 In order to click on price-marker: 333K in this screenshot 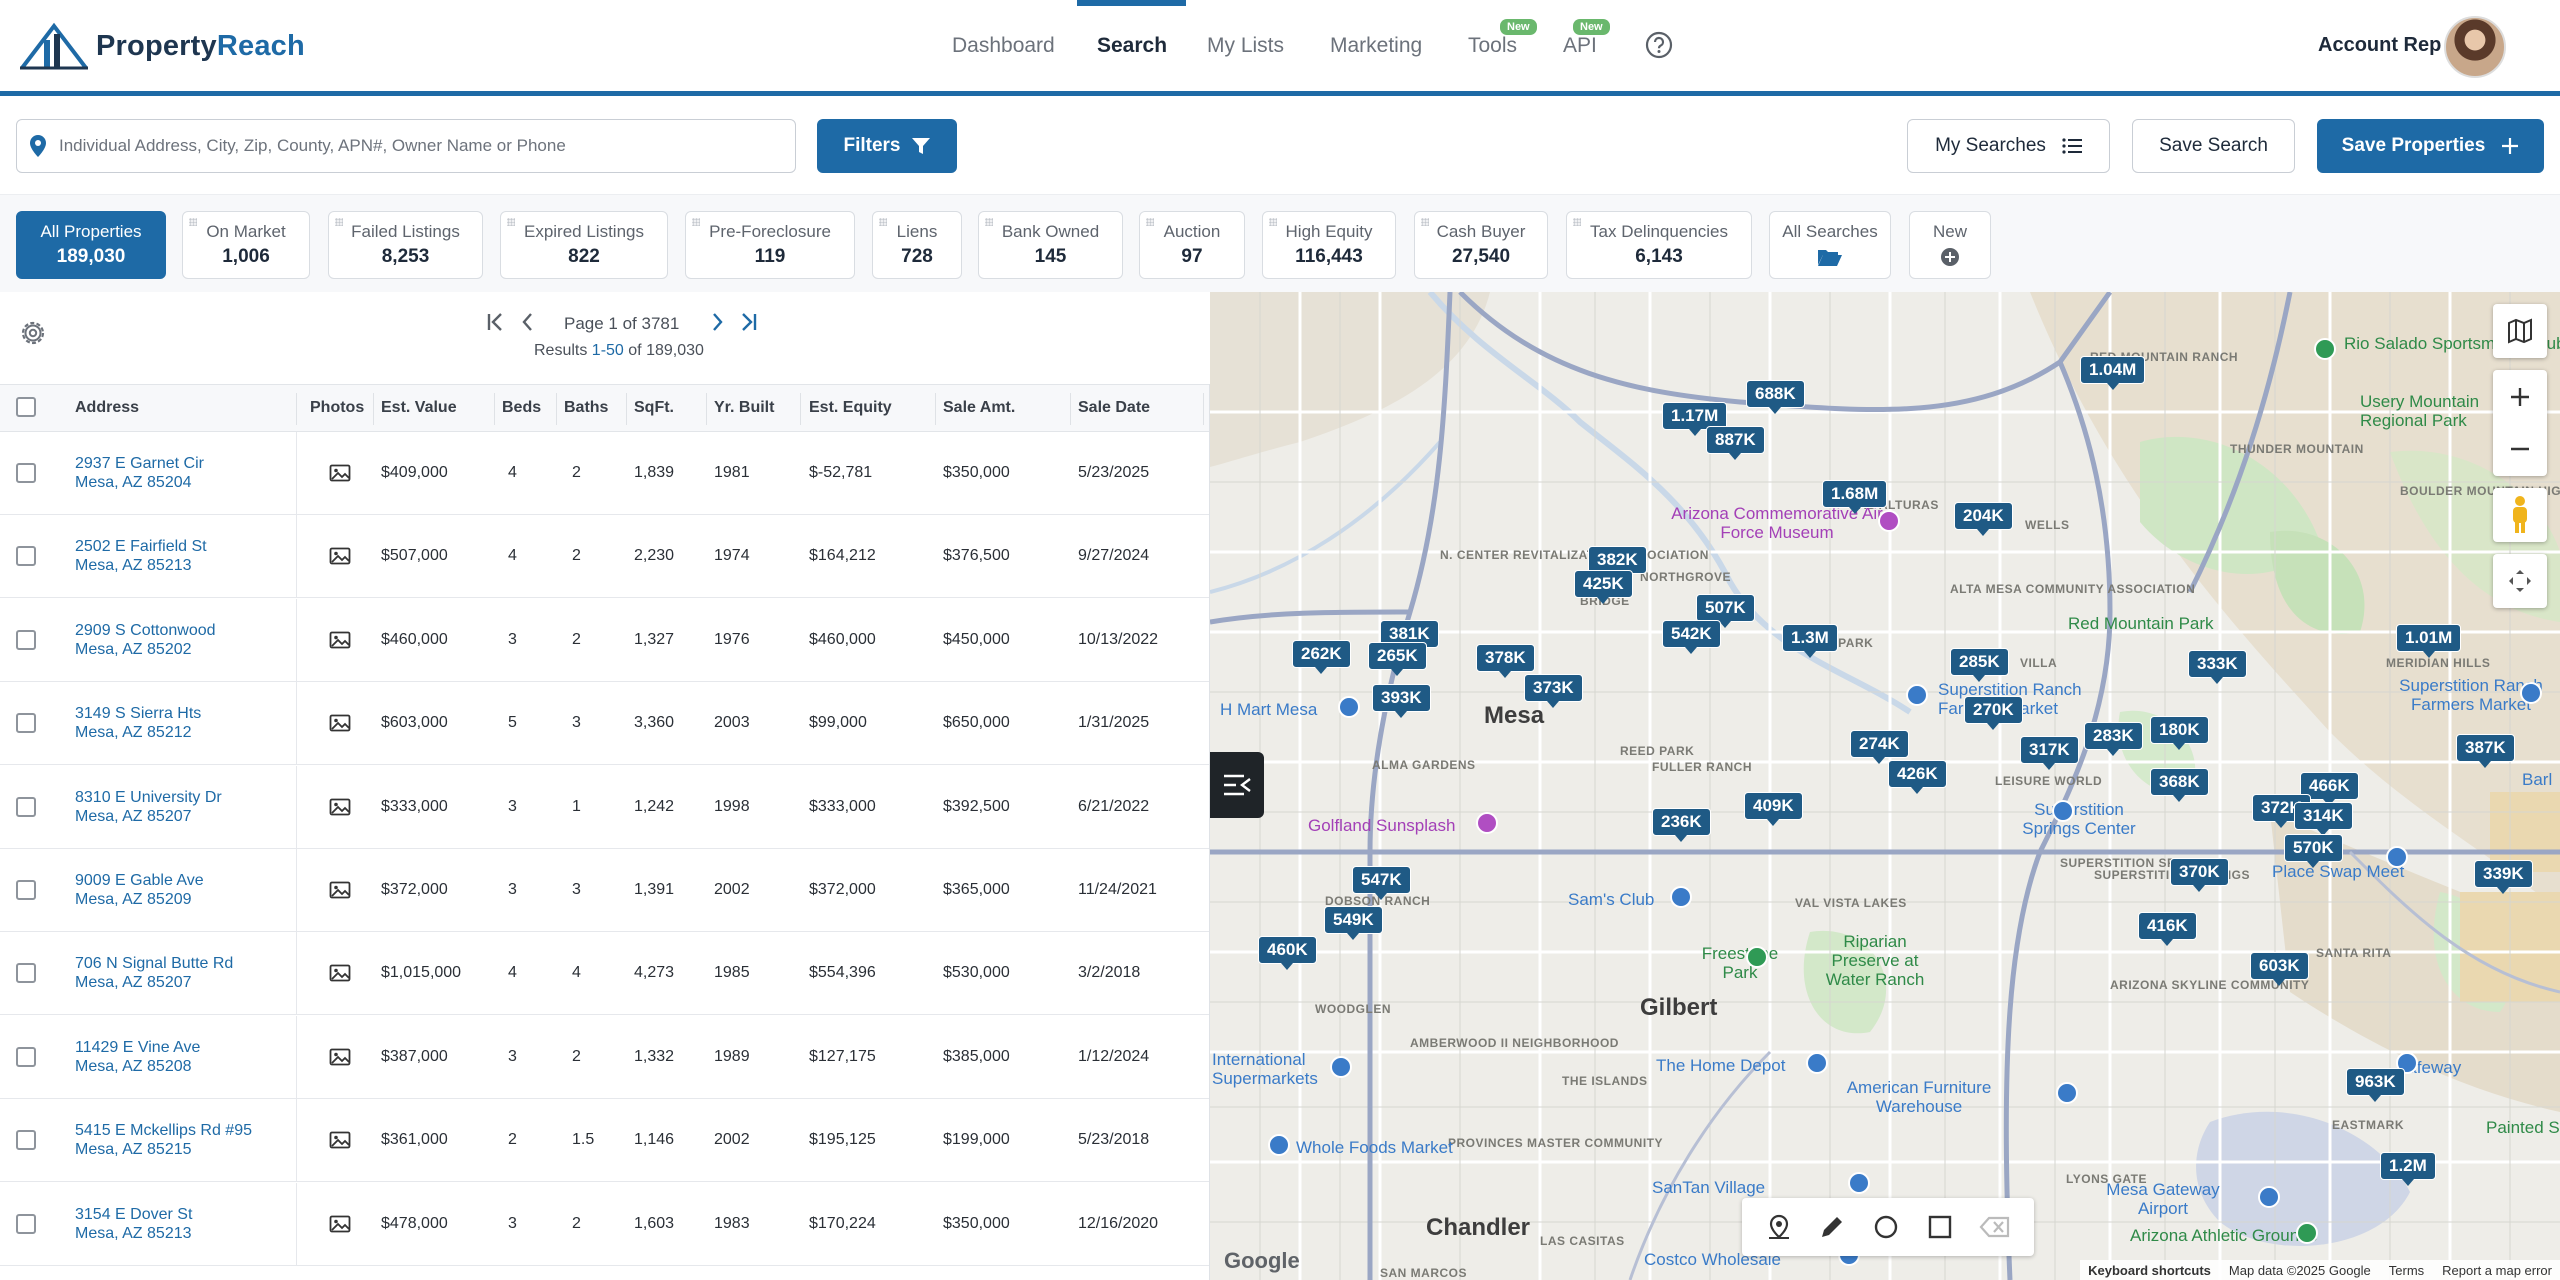, I will do `click(2217, 667)`.